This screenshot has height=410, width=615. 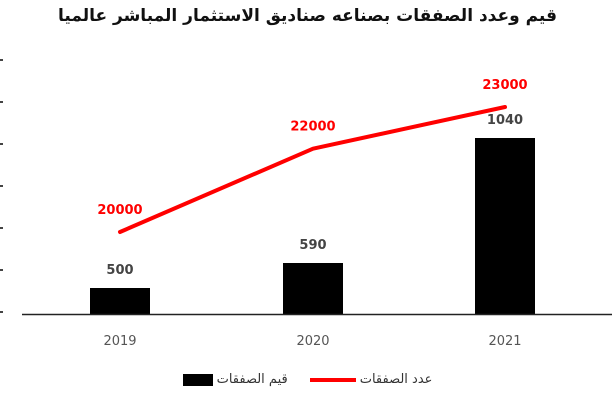 What do you see at coordinates (504, 85) in the screenshot?
I see `line-label-2021: 23000` at bounding box center [504, 85].